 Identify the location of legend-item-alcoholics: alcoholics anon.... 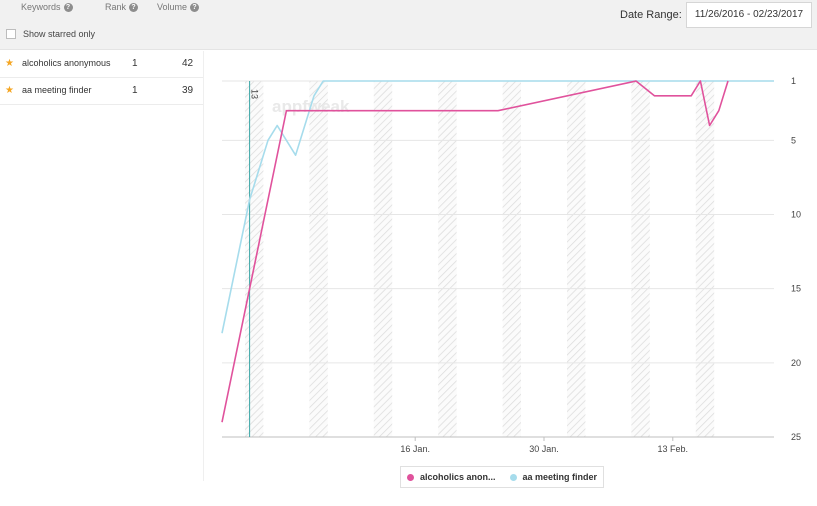
(451, 477).